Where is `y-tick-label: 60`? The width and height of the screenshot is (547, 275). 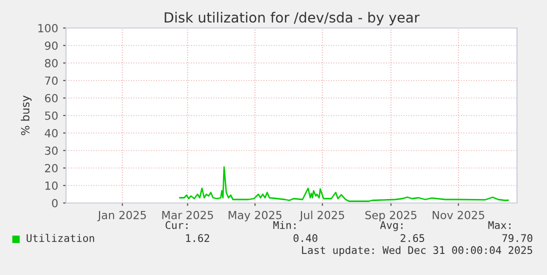 y-tick-label: 60 is located at coordinates (51, 98).